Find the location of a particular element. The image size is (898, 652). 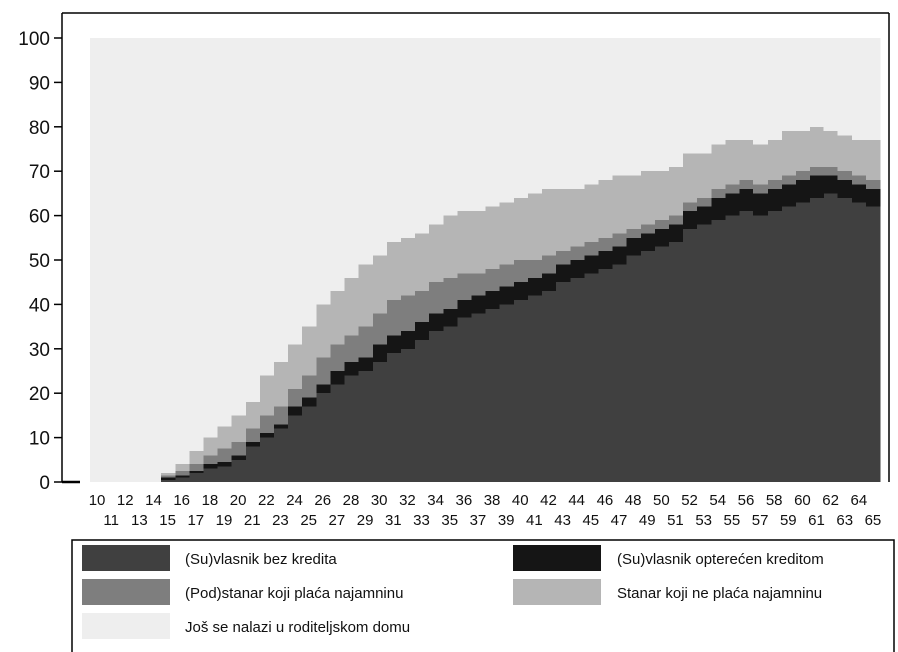

band-4-x48 is located at coordinates (633, 202).